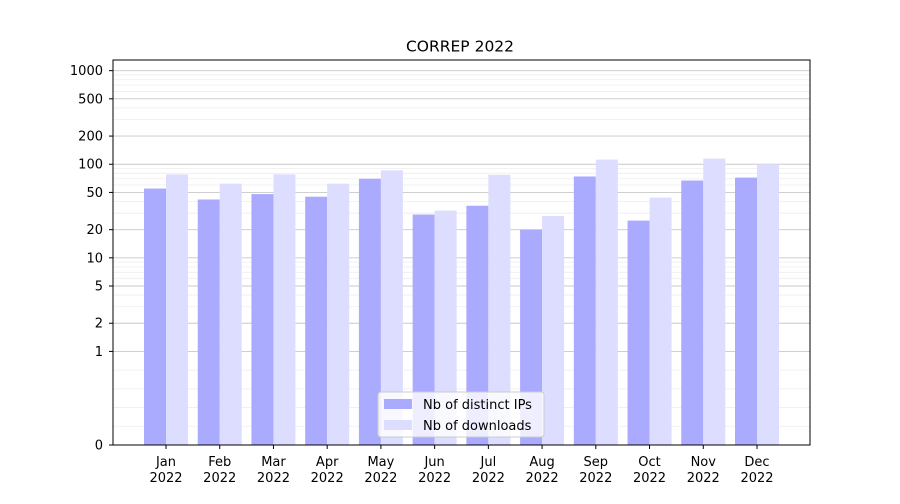 This screenshot has height=504, width=900. What do you see at coordinates (90, 165) in the screenshot?
I see `y-tick-label: 100` at bounding box center [90, 165].